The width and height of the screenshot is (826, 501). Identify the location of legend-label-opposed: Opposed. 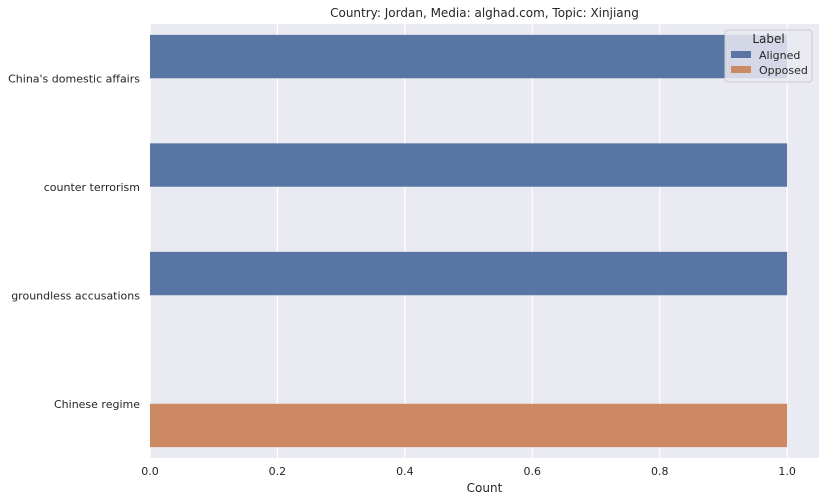
(783, 70).